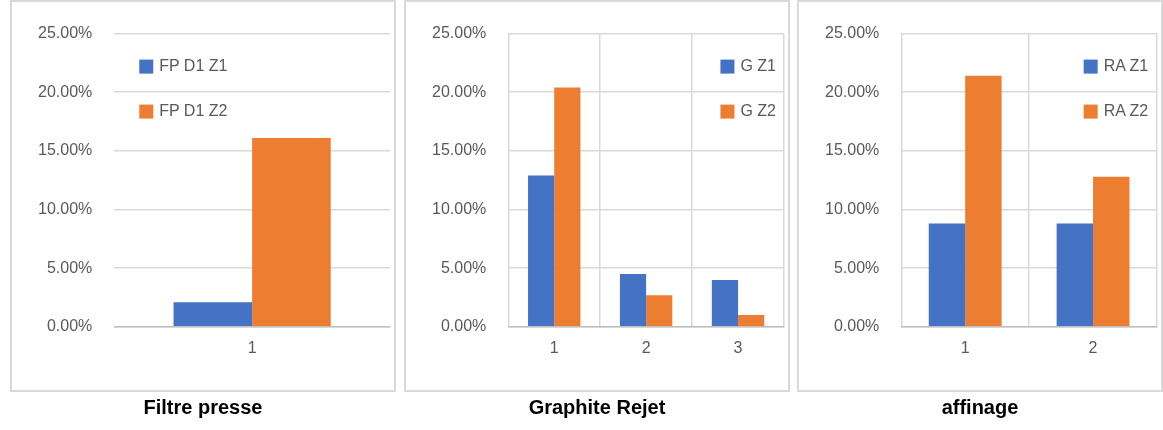 The image size is (1163, 430). What do you see at coordinates (980, 407) in the screenshot?
I see `text: affinage` at bounding box center [980, 407].